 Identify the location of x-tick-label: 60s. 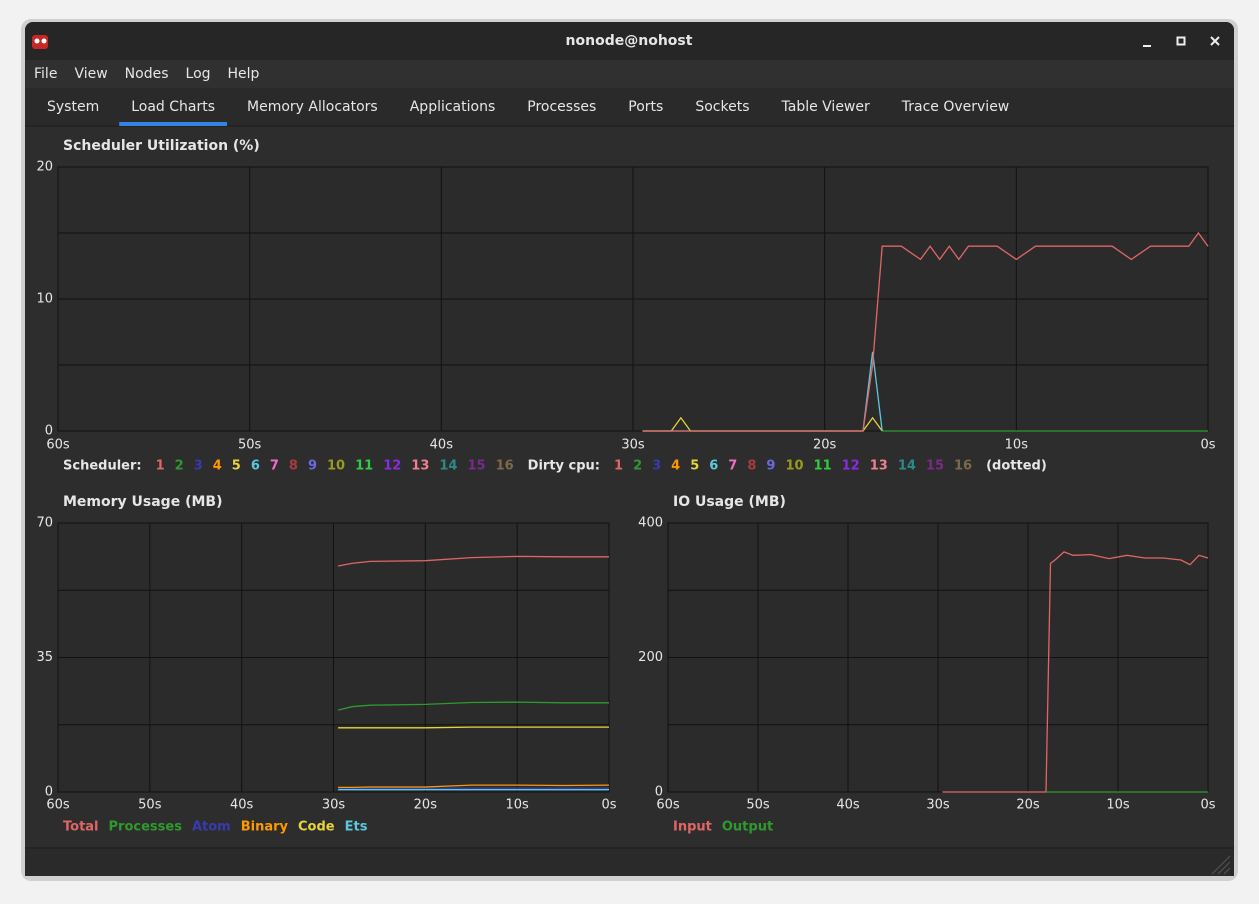
(58, 445).